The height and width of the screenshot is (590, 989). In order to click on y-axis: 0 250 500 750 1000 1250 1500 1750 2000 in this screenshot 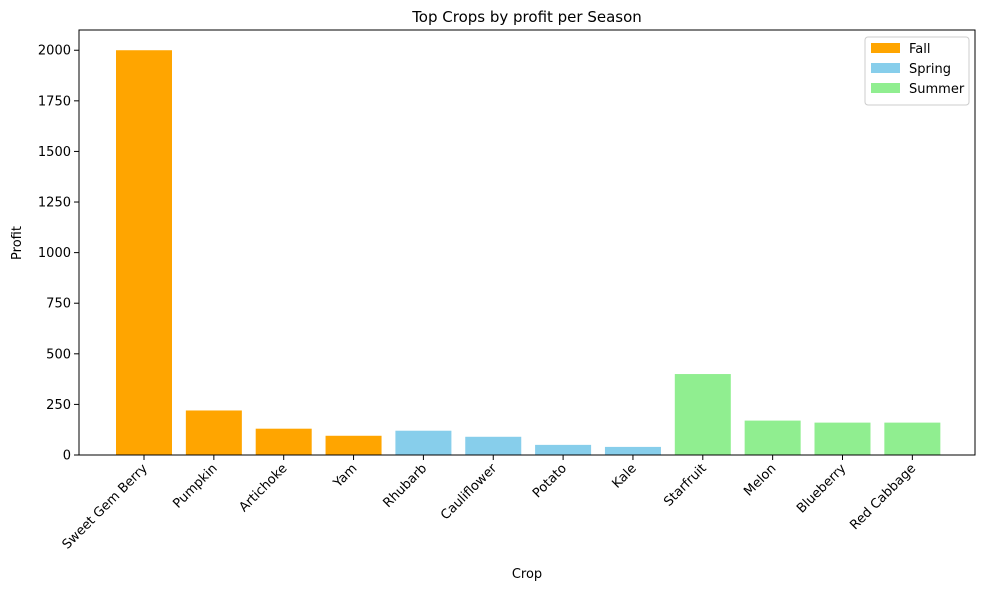, I will do `click(58, 254)`.